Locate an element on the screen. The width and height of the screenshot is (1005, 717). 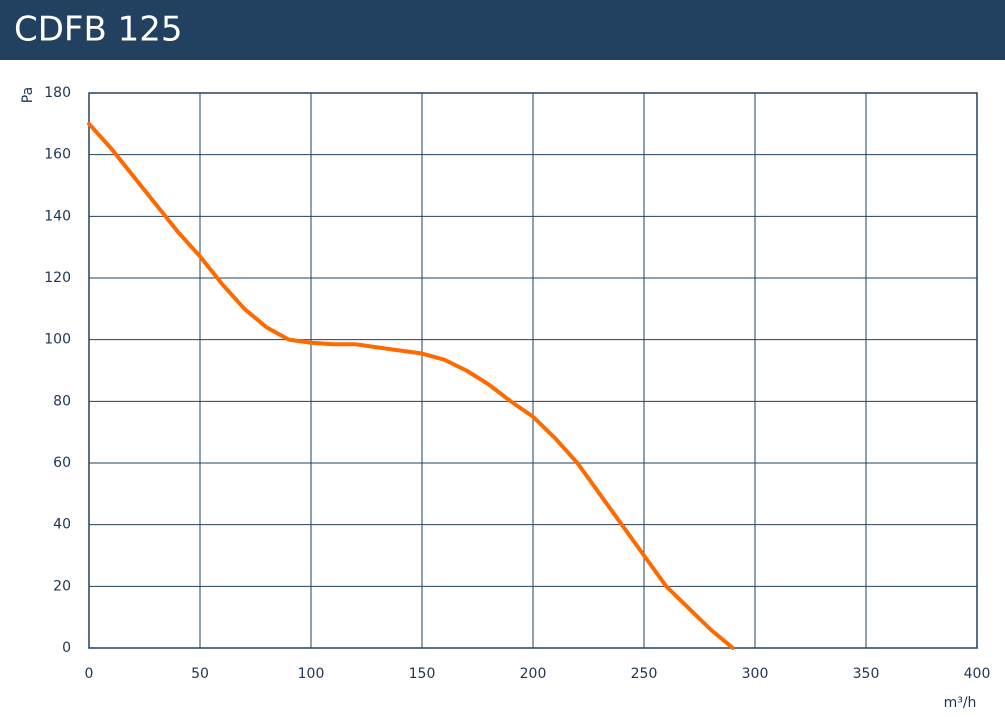
y-tick-label: 40 is located at coordinates (62, 525).